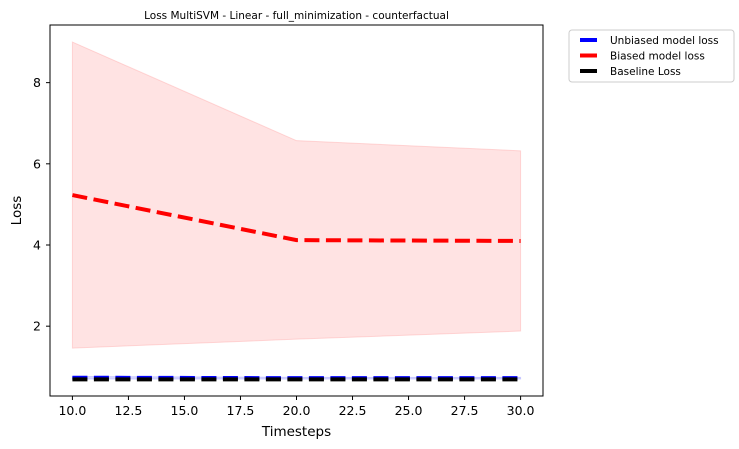 Image resolution: width=739 pixels, height=449 pixels. I want to click on biased-model-loss-legend-label: Biased model loss, so click(657, 57).